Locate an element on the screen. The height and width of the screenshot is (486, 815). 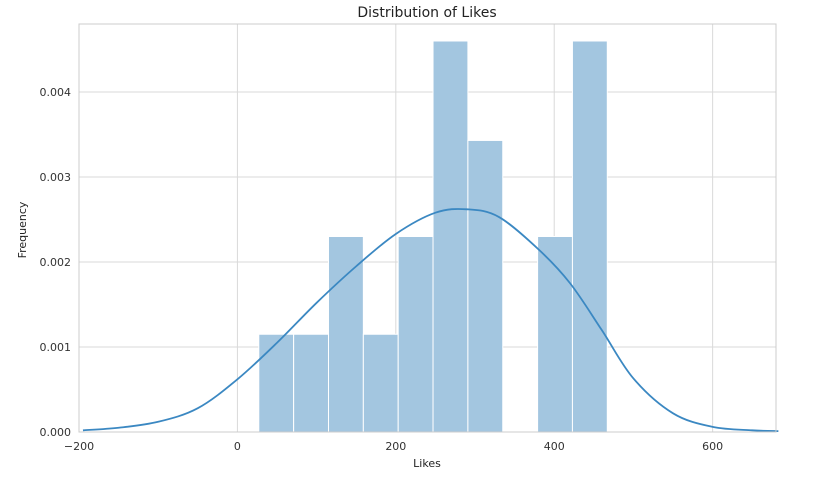
y-axis-label: Frequency is located at coordinates (22, 229).